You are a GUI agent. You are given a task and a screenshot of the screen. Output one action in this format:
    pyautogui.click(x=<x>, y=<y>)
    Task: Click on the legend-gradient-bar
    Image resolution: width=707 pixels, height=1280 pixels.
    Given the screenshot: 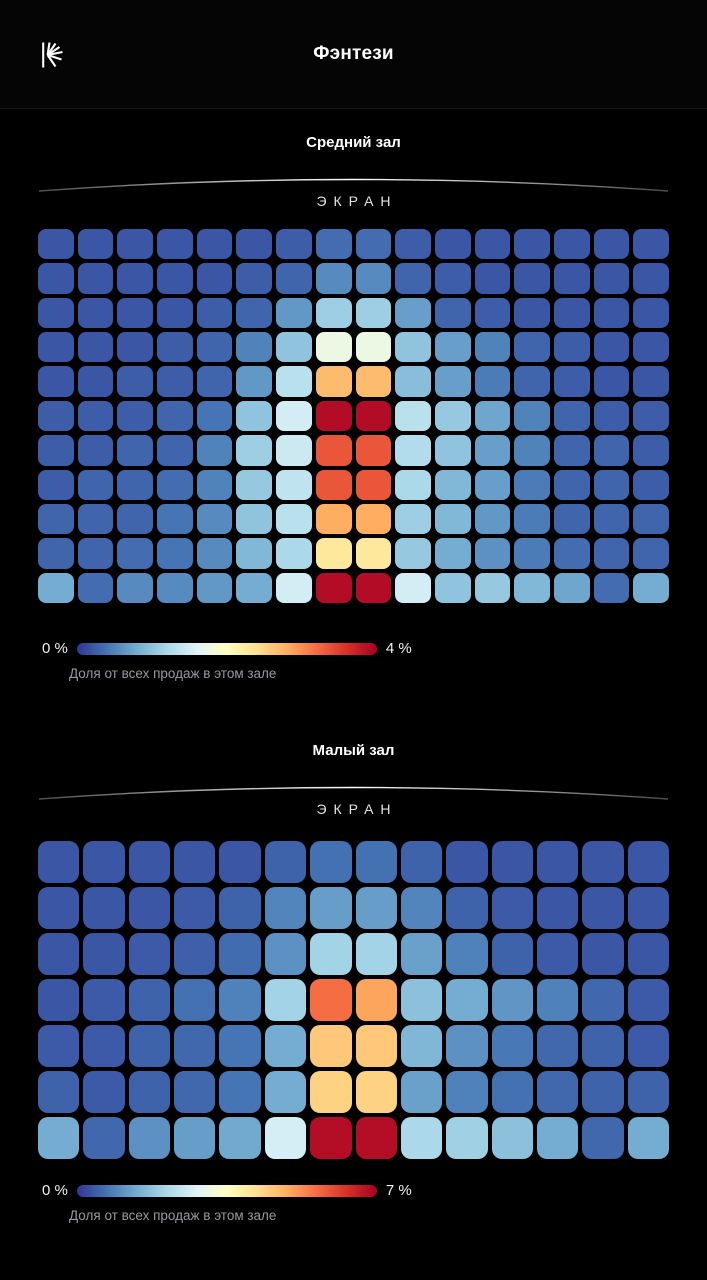 What is the action you would take?
    pyautogui.click(x=226, y=1191)
    